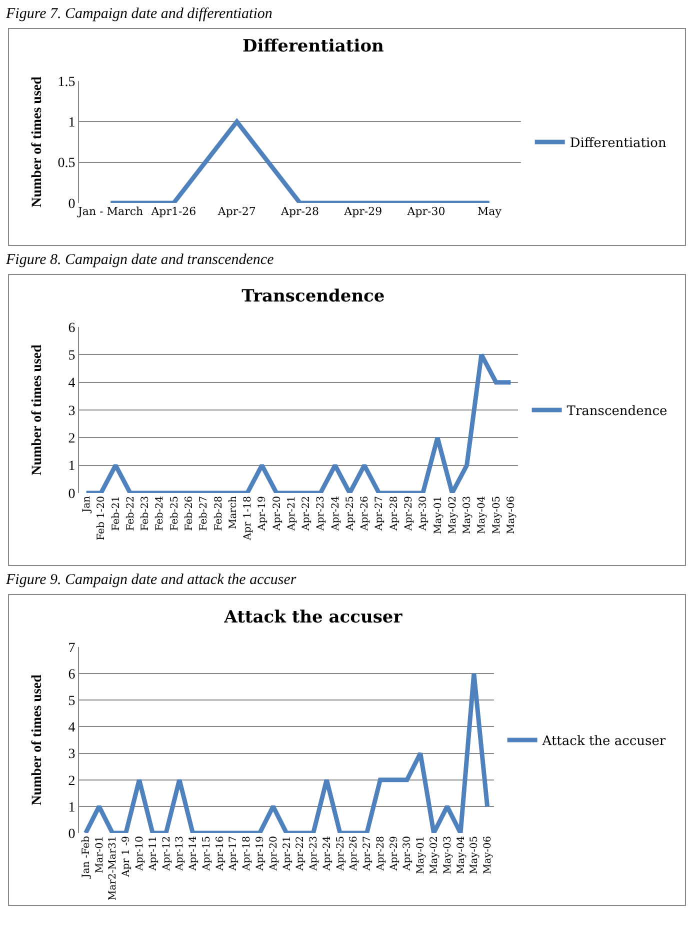 The height and width of the screenshot is (925, 698). What do you see at coordinates (100, 855) in the screenshot?
I see `x-tick-label: Mar-01` at bounding box center [100, 855].